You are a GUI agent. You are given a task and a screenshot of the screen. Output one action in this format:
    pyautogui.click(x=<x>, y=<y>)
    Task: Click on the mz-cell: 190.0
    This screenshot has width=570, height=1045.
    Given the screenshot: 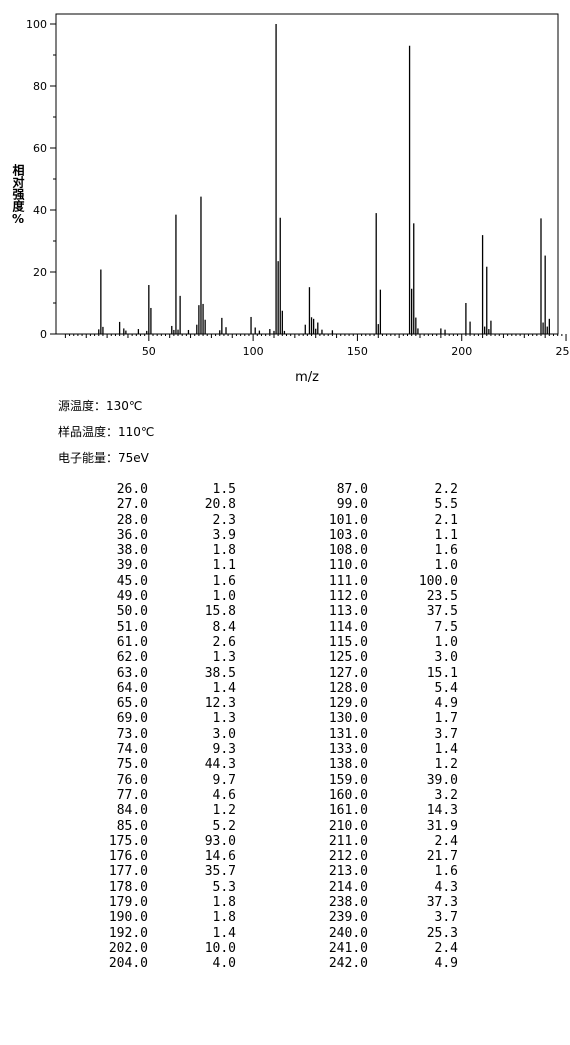 What is the action you would take?
    pyautogui.click(x=128, y=918)
    